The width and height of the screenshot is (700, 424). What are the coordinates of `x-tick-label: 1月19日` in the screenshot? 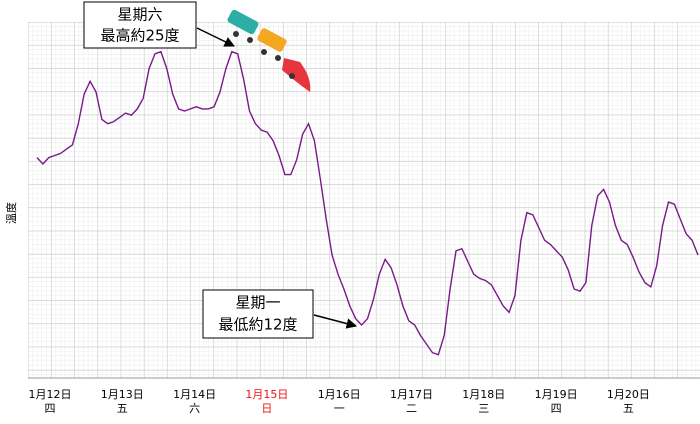 It's located at (556, 394).